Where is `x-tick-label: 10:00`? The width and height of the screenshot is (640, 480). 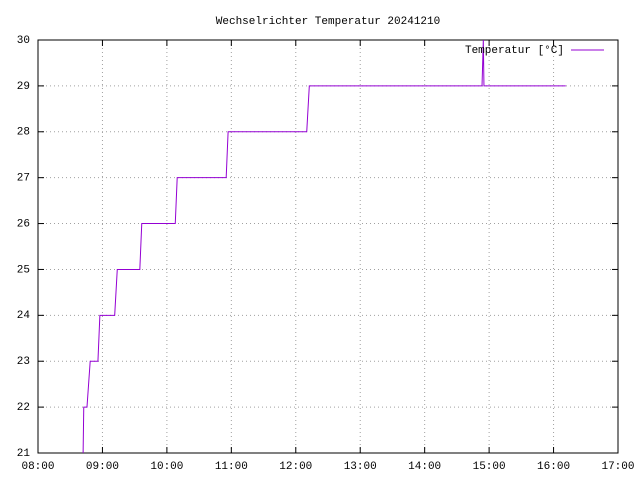 x-tick-label: 10:00 is located at coordinates (166, 467).